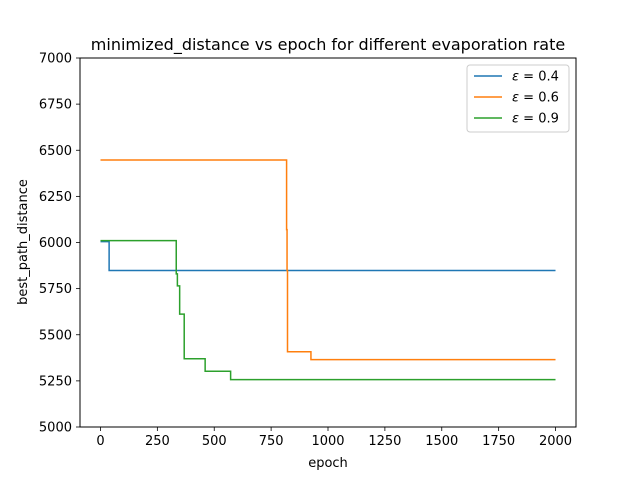  What do you see at coordinates (55, 105) in the screenshot?
I see `y-tick-label: 6750` at bounding box center [55, 105].